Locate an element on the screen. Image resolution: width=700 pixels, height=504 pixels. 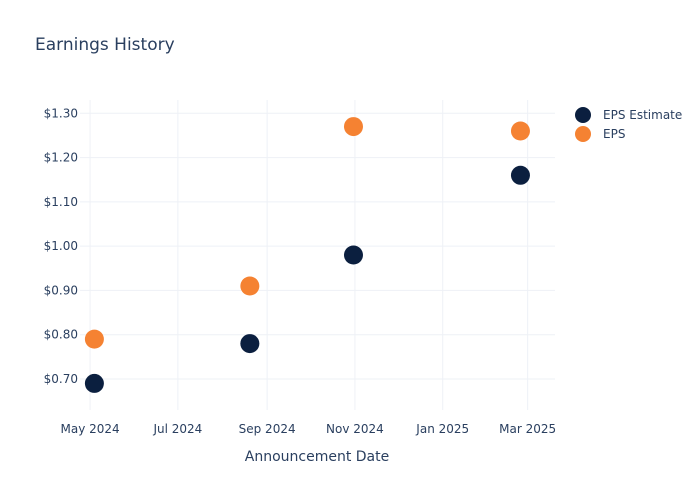
x-tick-label: Sep 2024 is located at coordinates (267, 429).